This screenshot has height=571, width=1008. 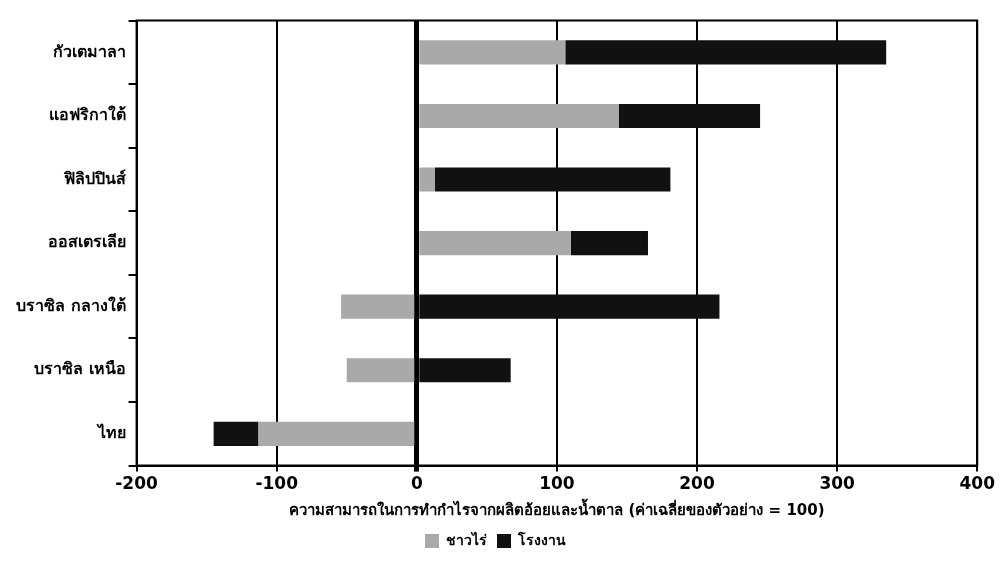 What do you see at coordinates (277, 483) in the screenshot?
I see `x-tick-label: -100` at bounding box center [277, 483].